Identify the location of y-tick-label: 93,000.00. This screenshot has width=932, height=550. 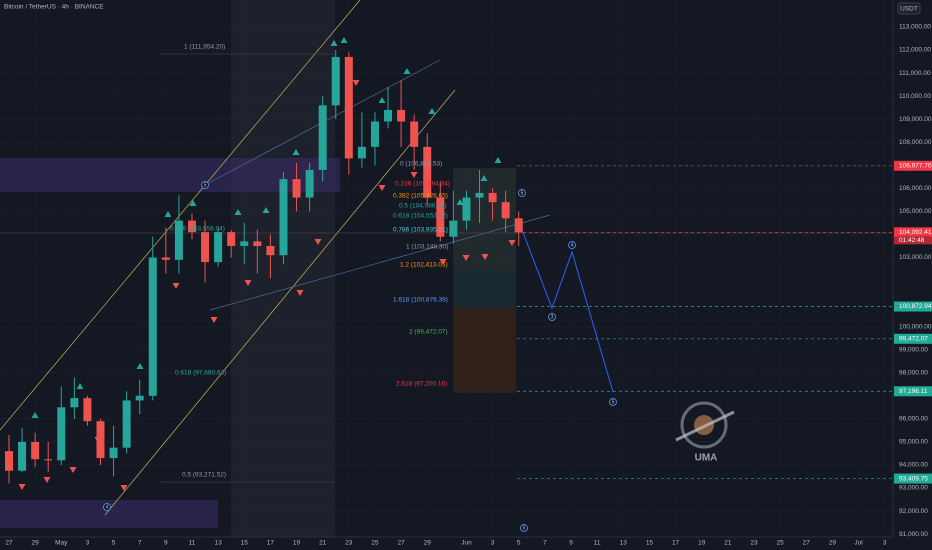
(913, 488).